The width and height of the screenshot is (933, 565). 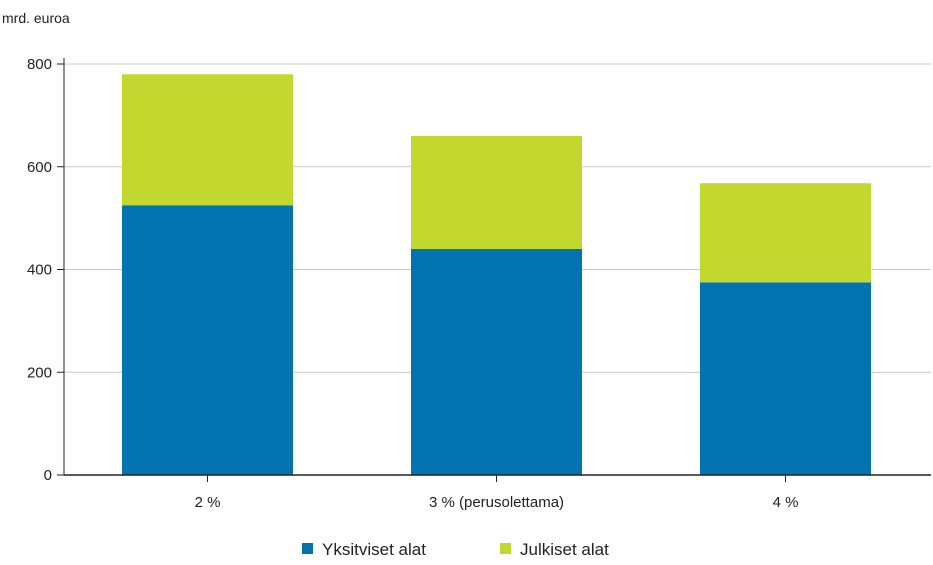 What do you see at coordinates (497, 493) in the screenshot?
I see `x-axis-labels: 2 % 3 % (perusolettama) 4 %` at bounding box center [497, 493].